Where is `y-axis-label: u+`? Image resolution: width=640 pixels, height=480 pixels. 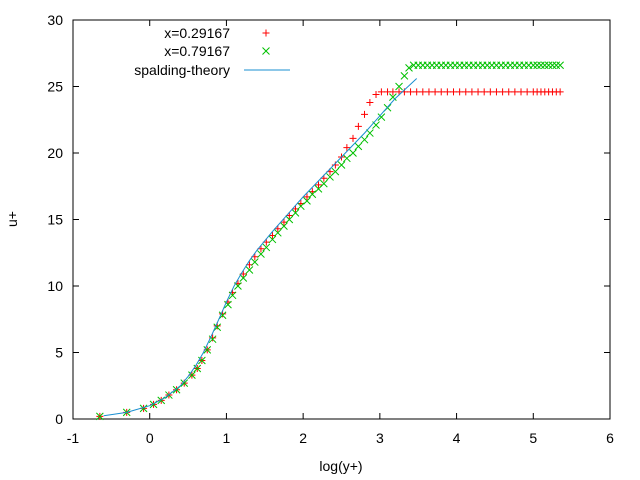
y-axis-label: u+ is located at coordinates (12, 219).